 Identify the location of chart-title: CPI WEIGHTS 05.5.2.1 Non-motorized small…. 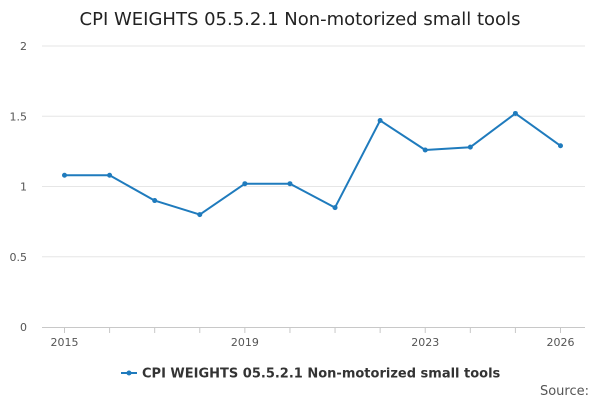
(300, 19).